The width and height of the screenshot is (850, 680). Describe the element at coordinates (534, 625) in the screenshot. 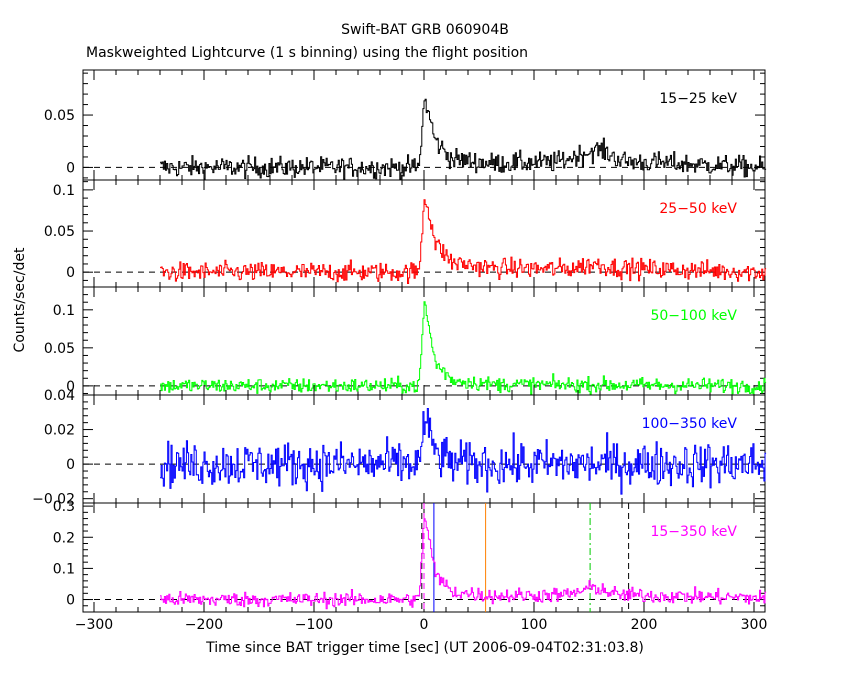

I see `x-tick-label: 100` at that location.